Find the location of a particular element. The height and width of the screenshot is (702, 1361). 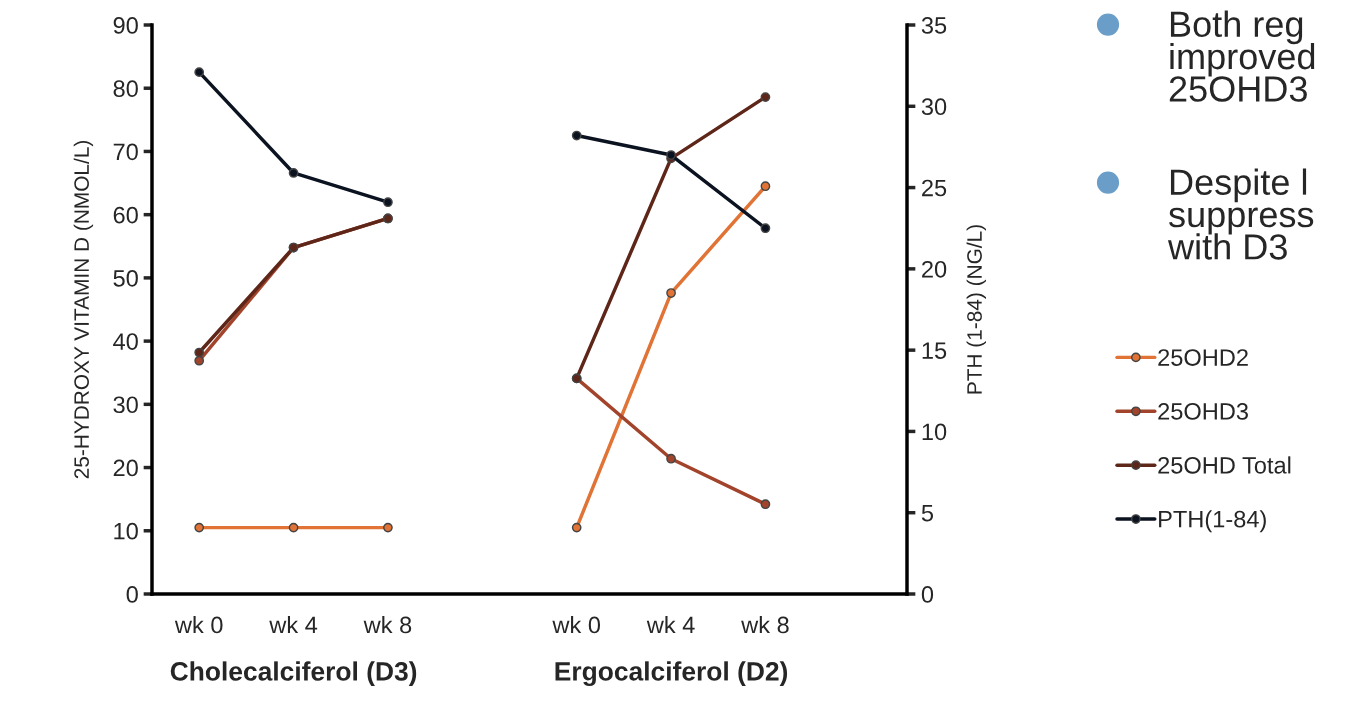

legend-label: 25OHD3 is located at coordinates (1203, 411).